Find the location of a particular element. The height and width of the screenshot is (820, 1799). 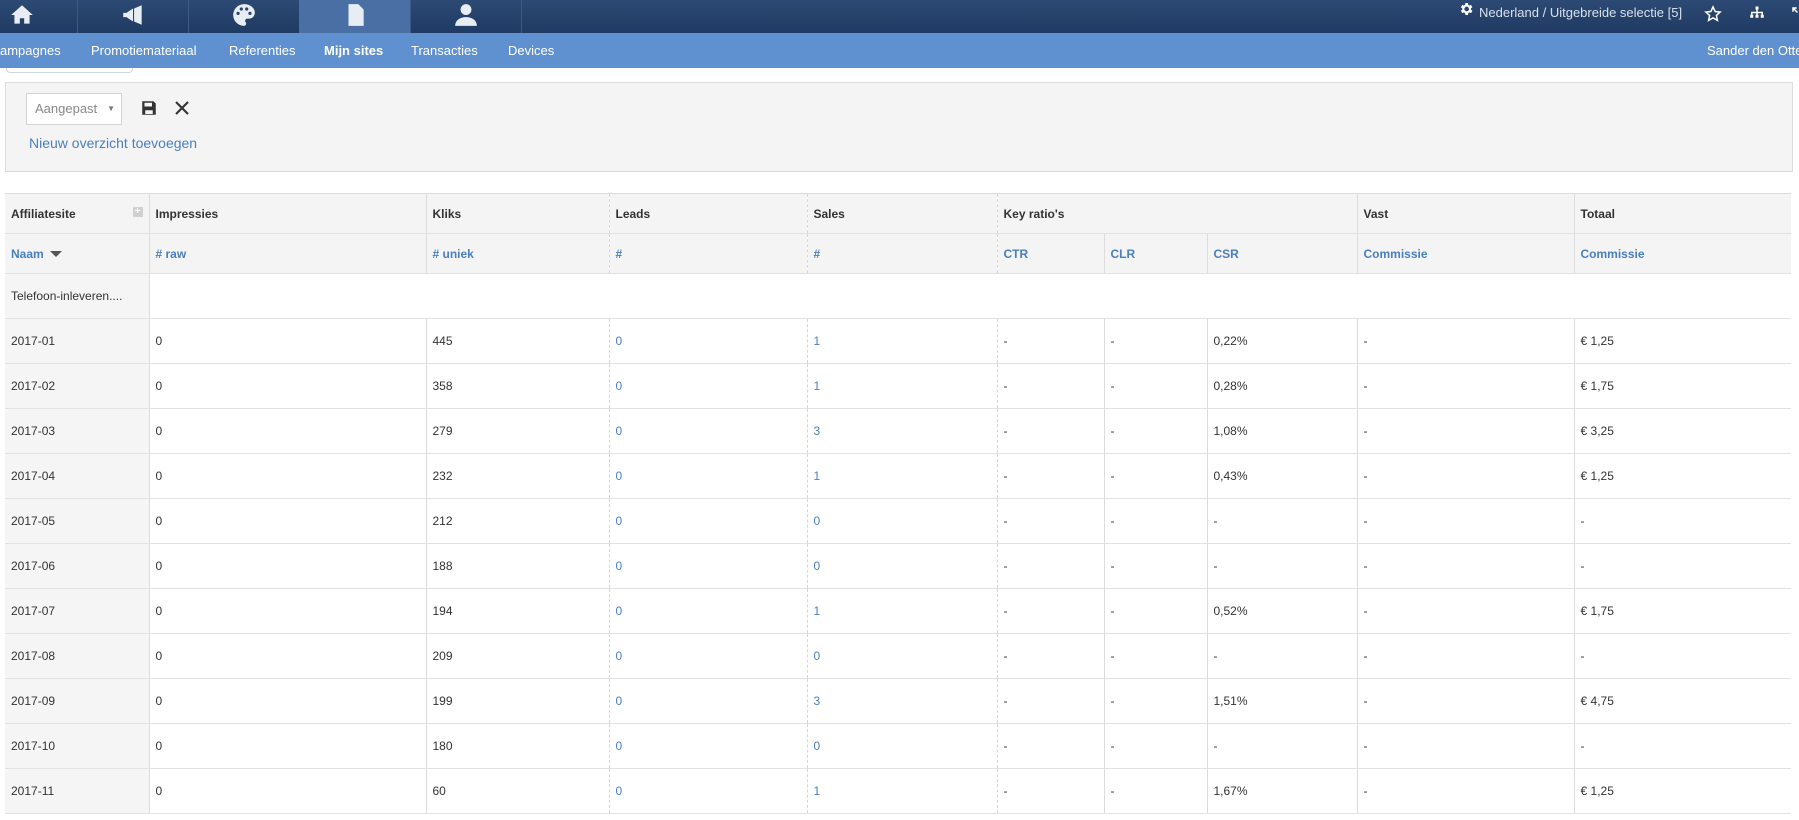

chevron-down-icon: ▼ is located at coordinates (111, 108).